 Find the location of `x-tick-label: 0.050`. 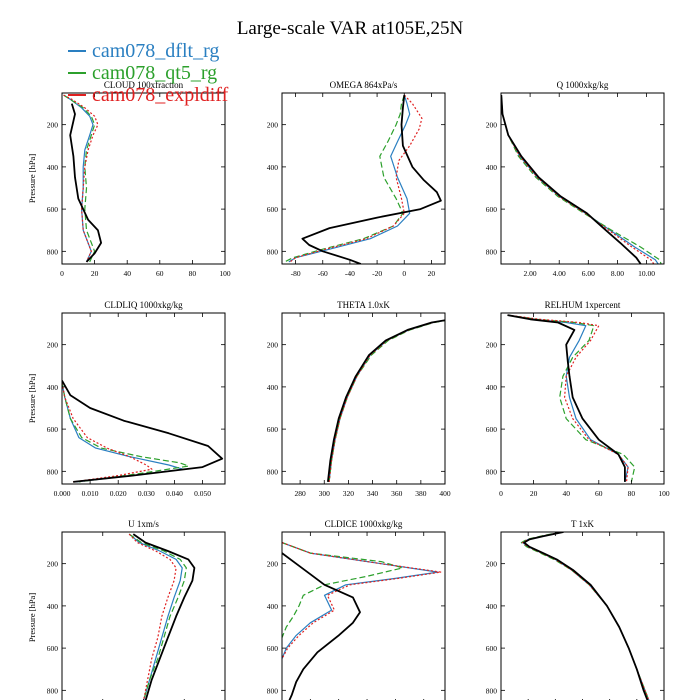

x-tick-label: 0.050 is located at coordinates (202, 493).